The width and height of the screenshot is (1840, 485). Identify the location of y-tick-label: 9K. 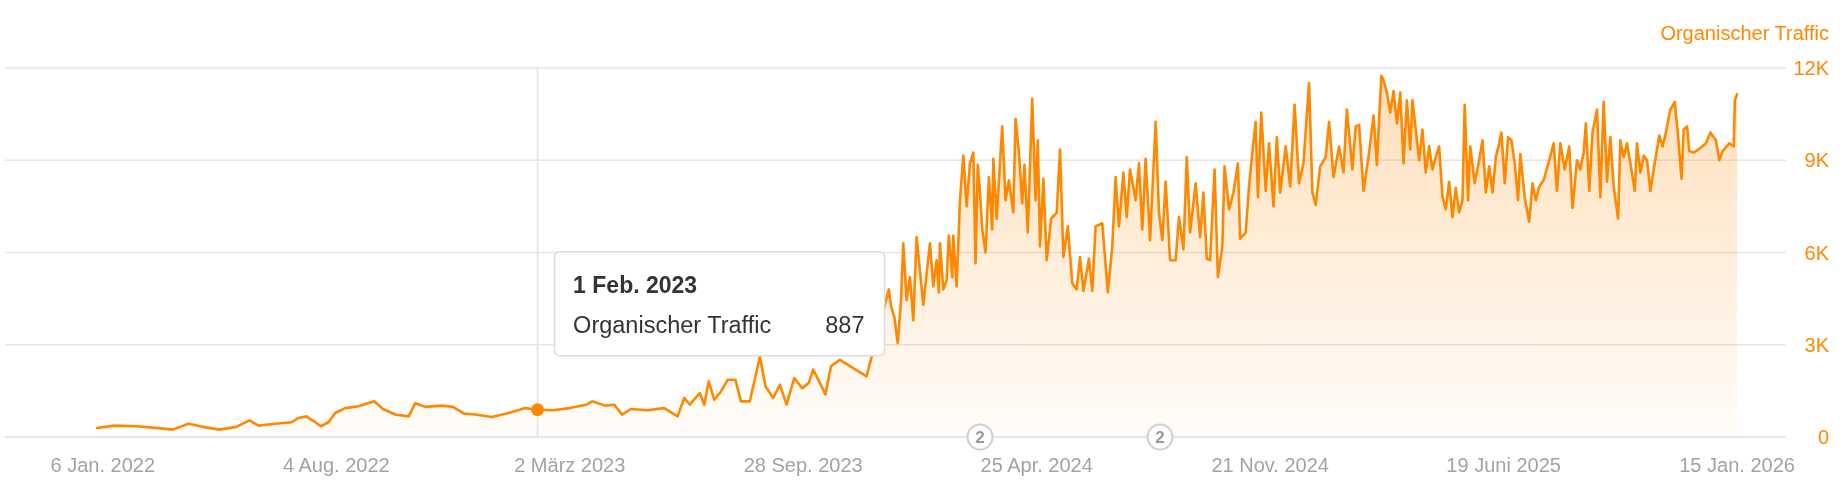
(1817, 160).